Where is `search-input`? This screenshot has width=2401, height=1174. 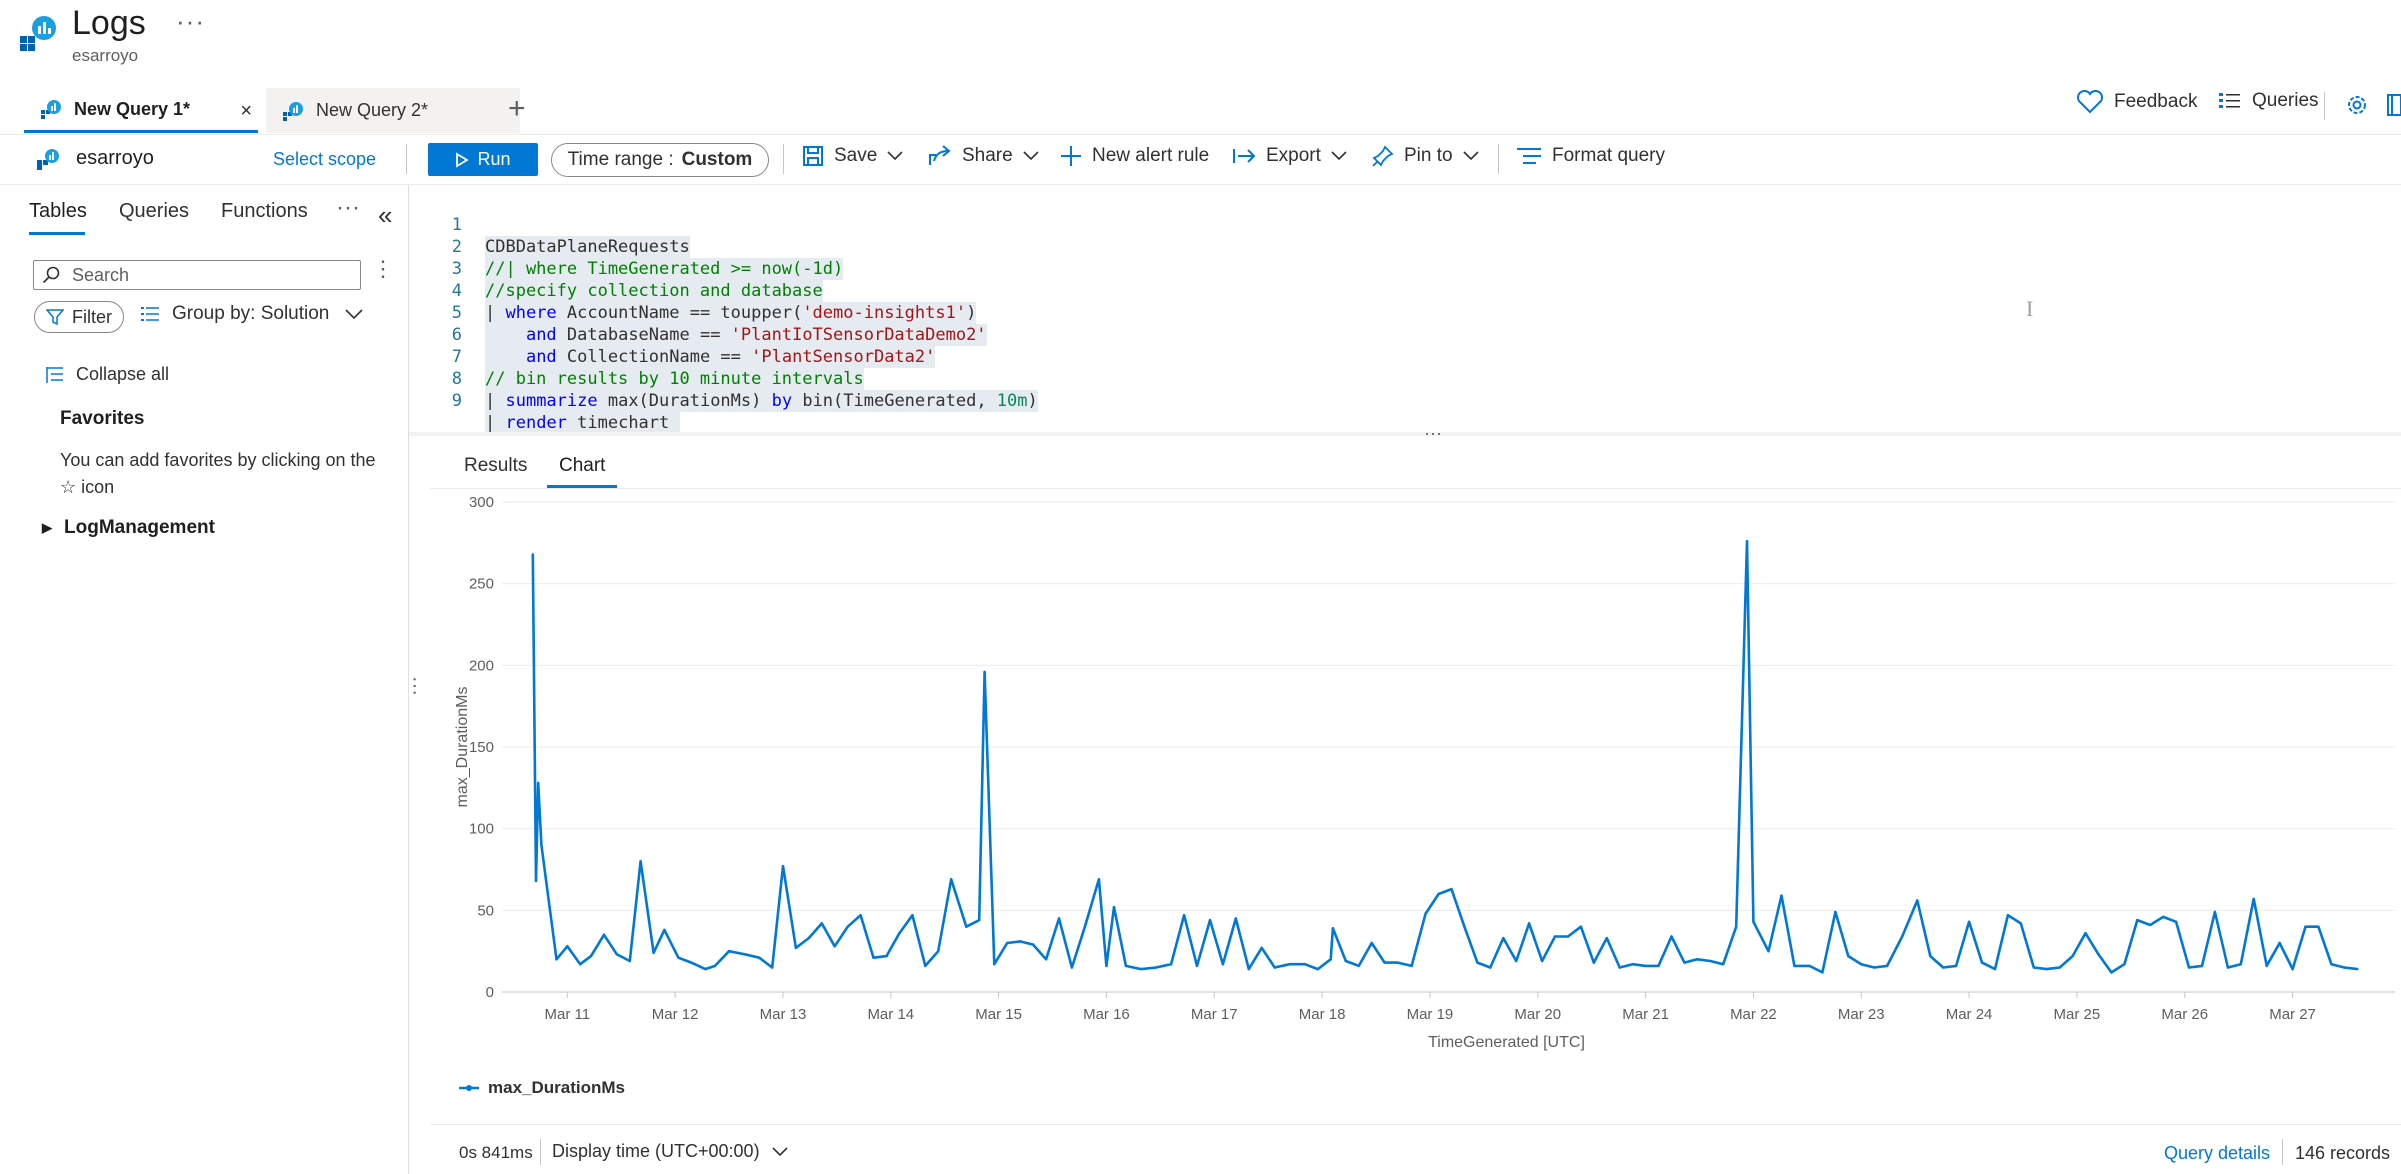 search-input is located at coordinates (207, 275).